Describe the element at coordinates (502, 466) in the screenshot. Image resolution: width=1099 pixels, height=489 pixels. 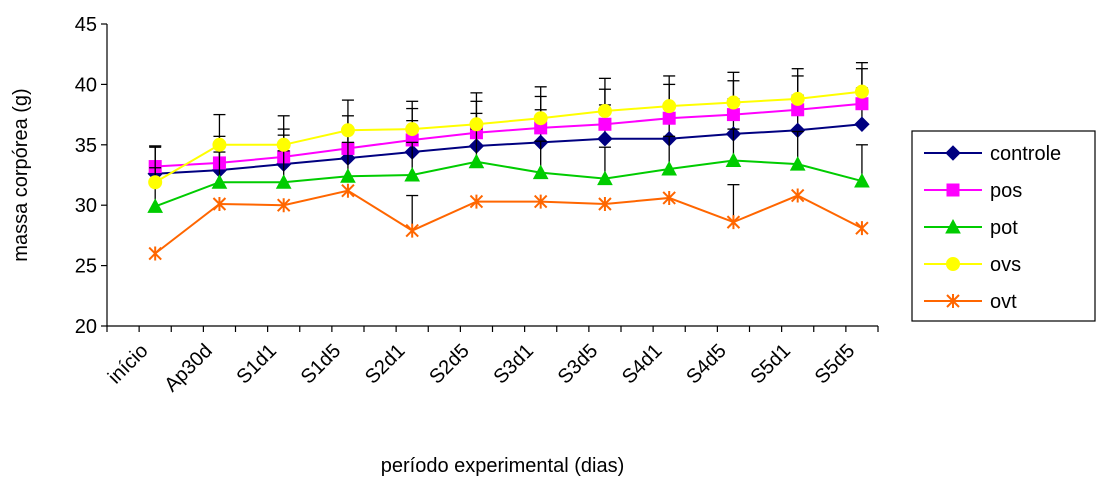
I see `x-axis-title: período experimental (dias)` at that location.